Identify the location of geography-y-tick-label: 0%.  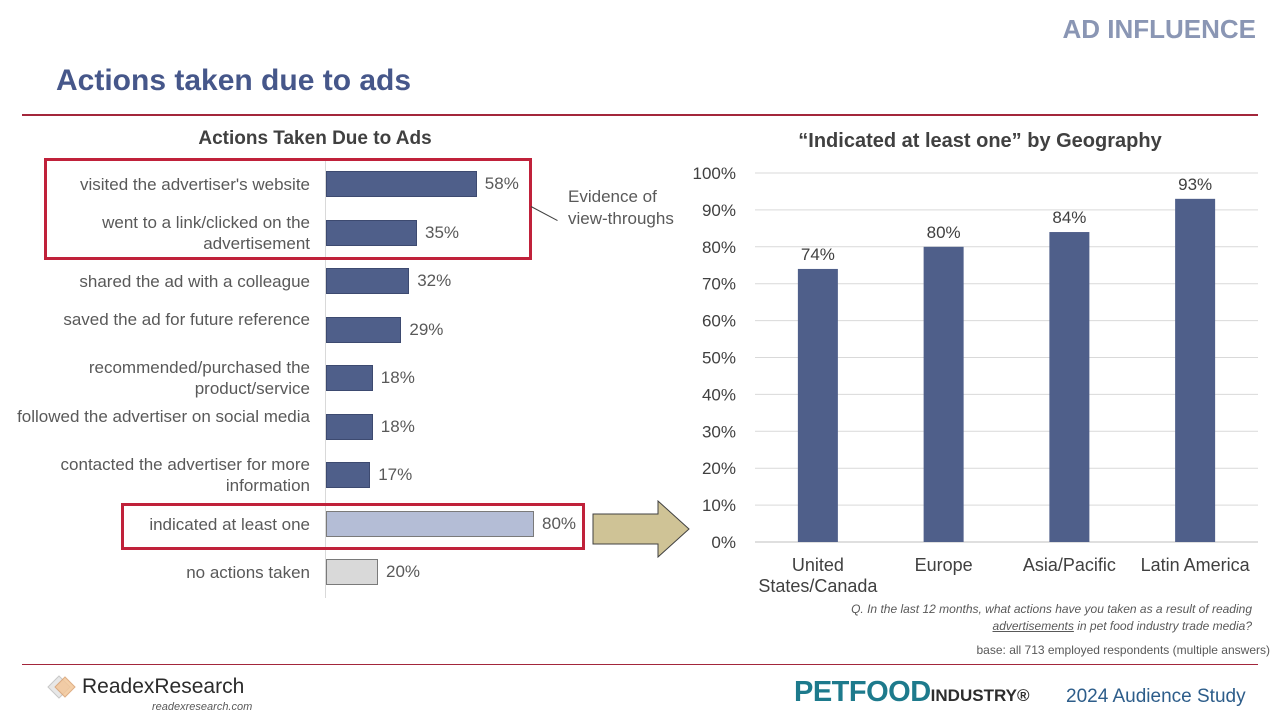
(723, 542).